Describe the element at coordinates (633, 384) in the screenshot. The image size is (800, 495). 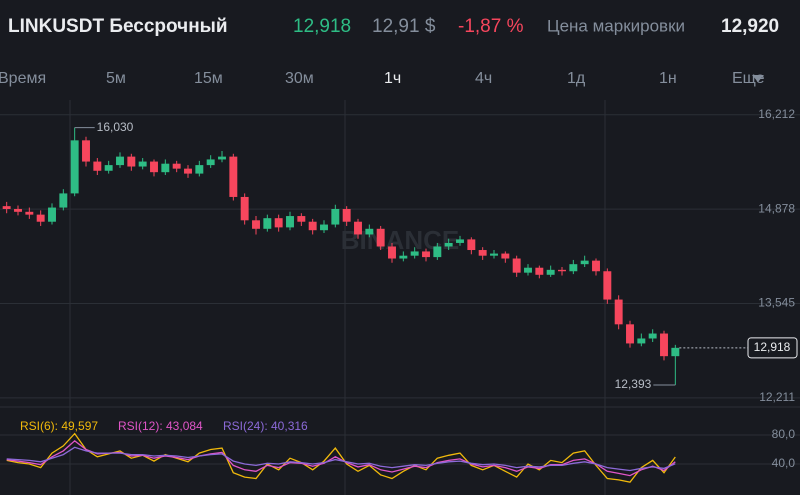
I see `annotation-label: 12,393` at that location.